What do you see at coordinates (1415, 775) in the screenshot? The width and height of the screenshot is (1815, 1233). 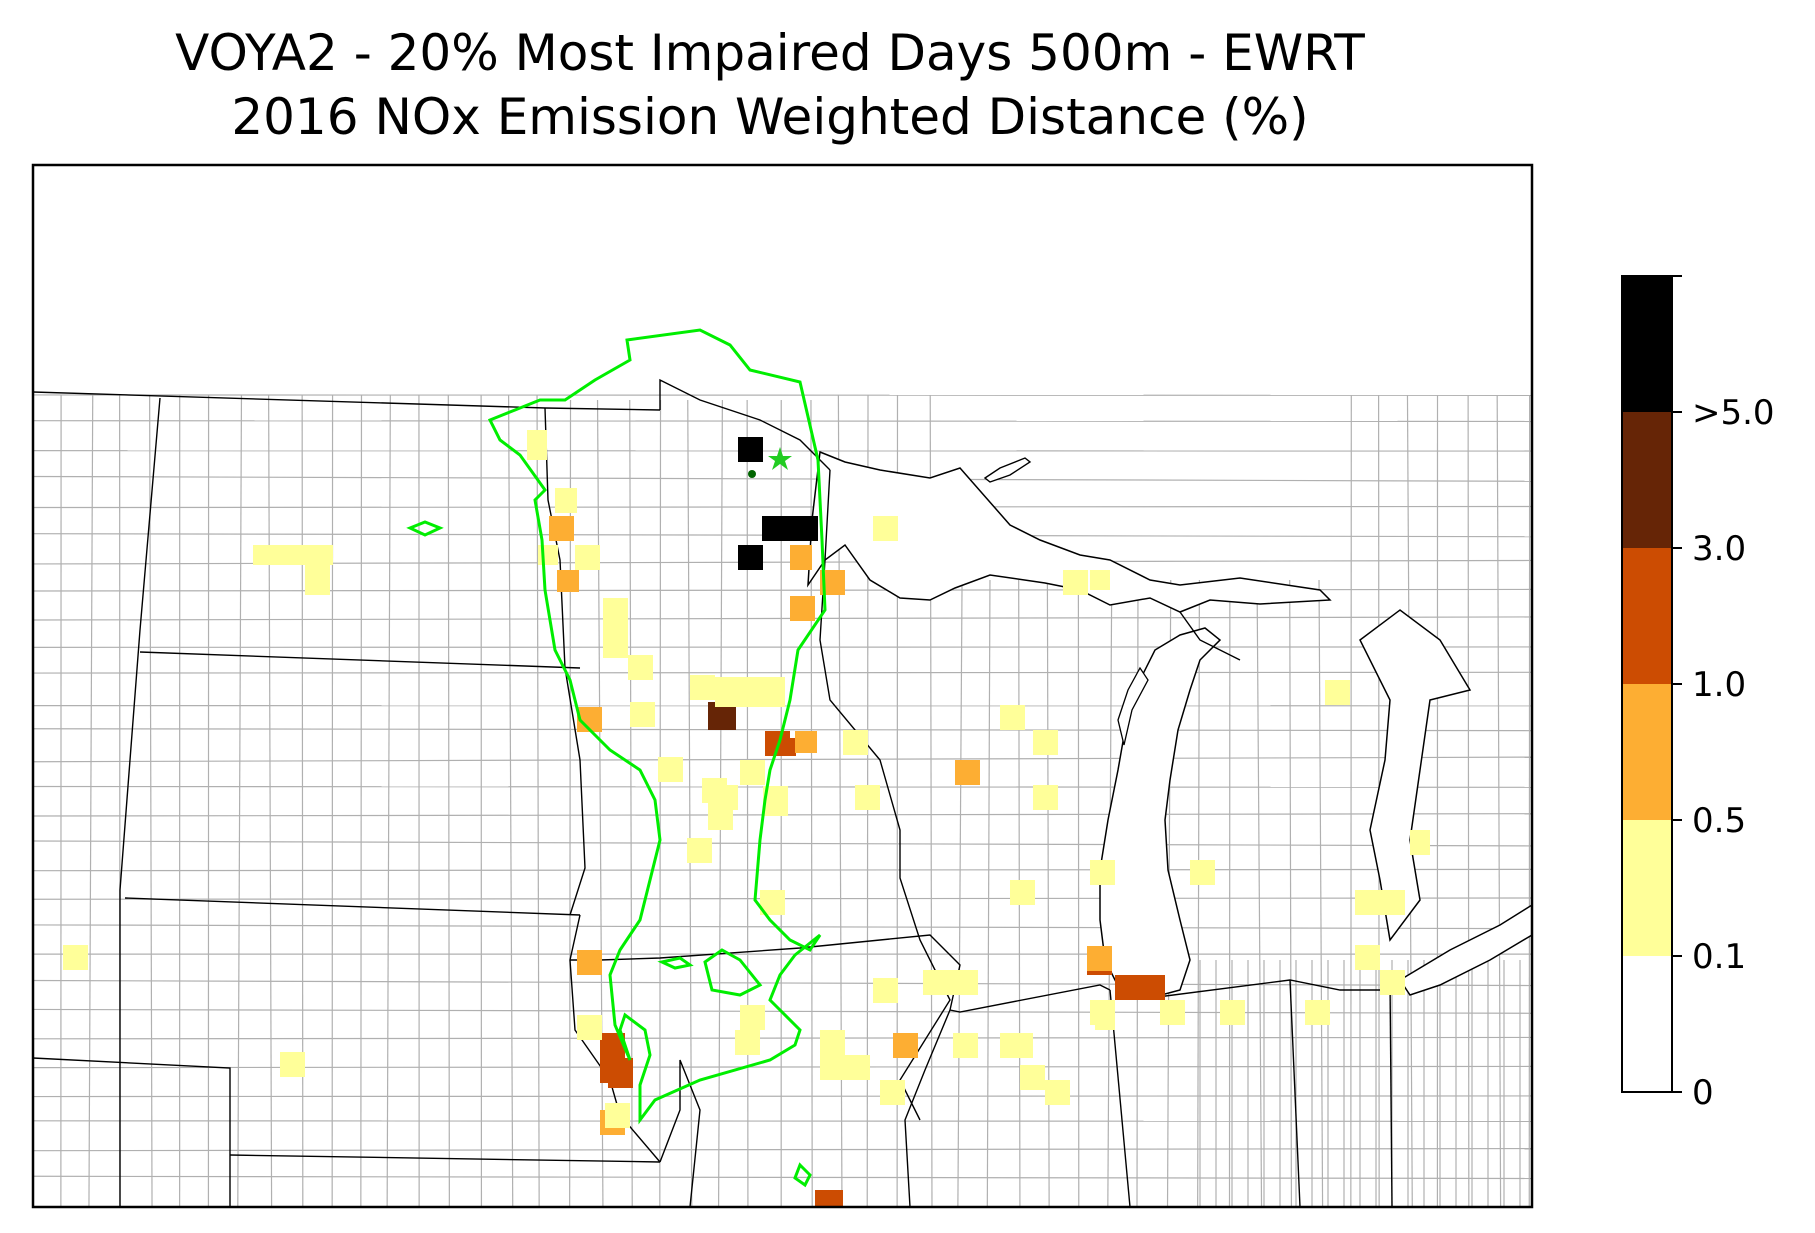 I see `lake-huron` at bounding box center [1415, 775].